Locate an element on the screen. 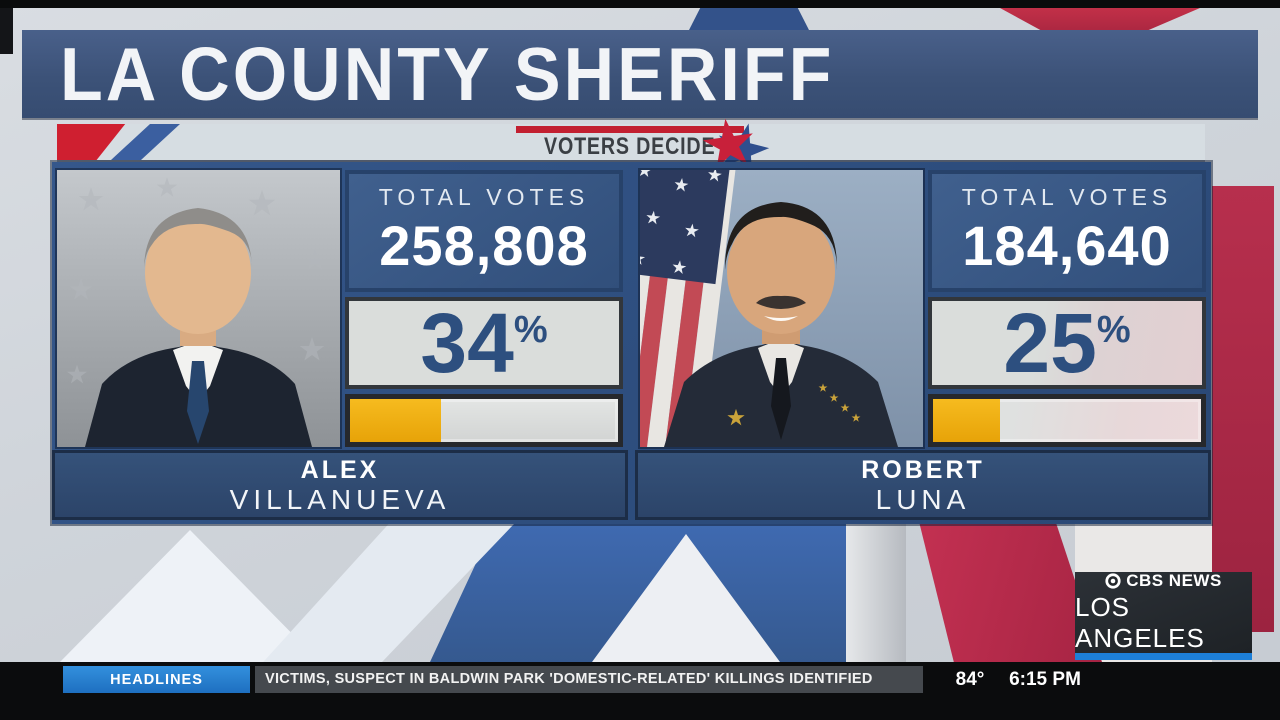 This screenshot has height=720, width=1280. ticker-category-badge: HEADLINES is located at coordinates (156, 679).